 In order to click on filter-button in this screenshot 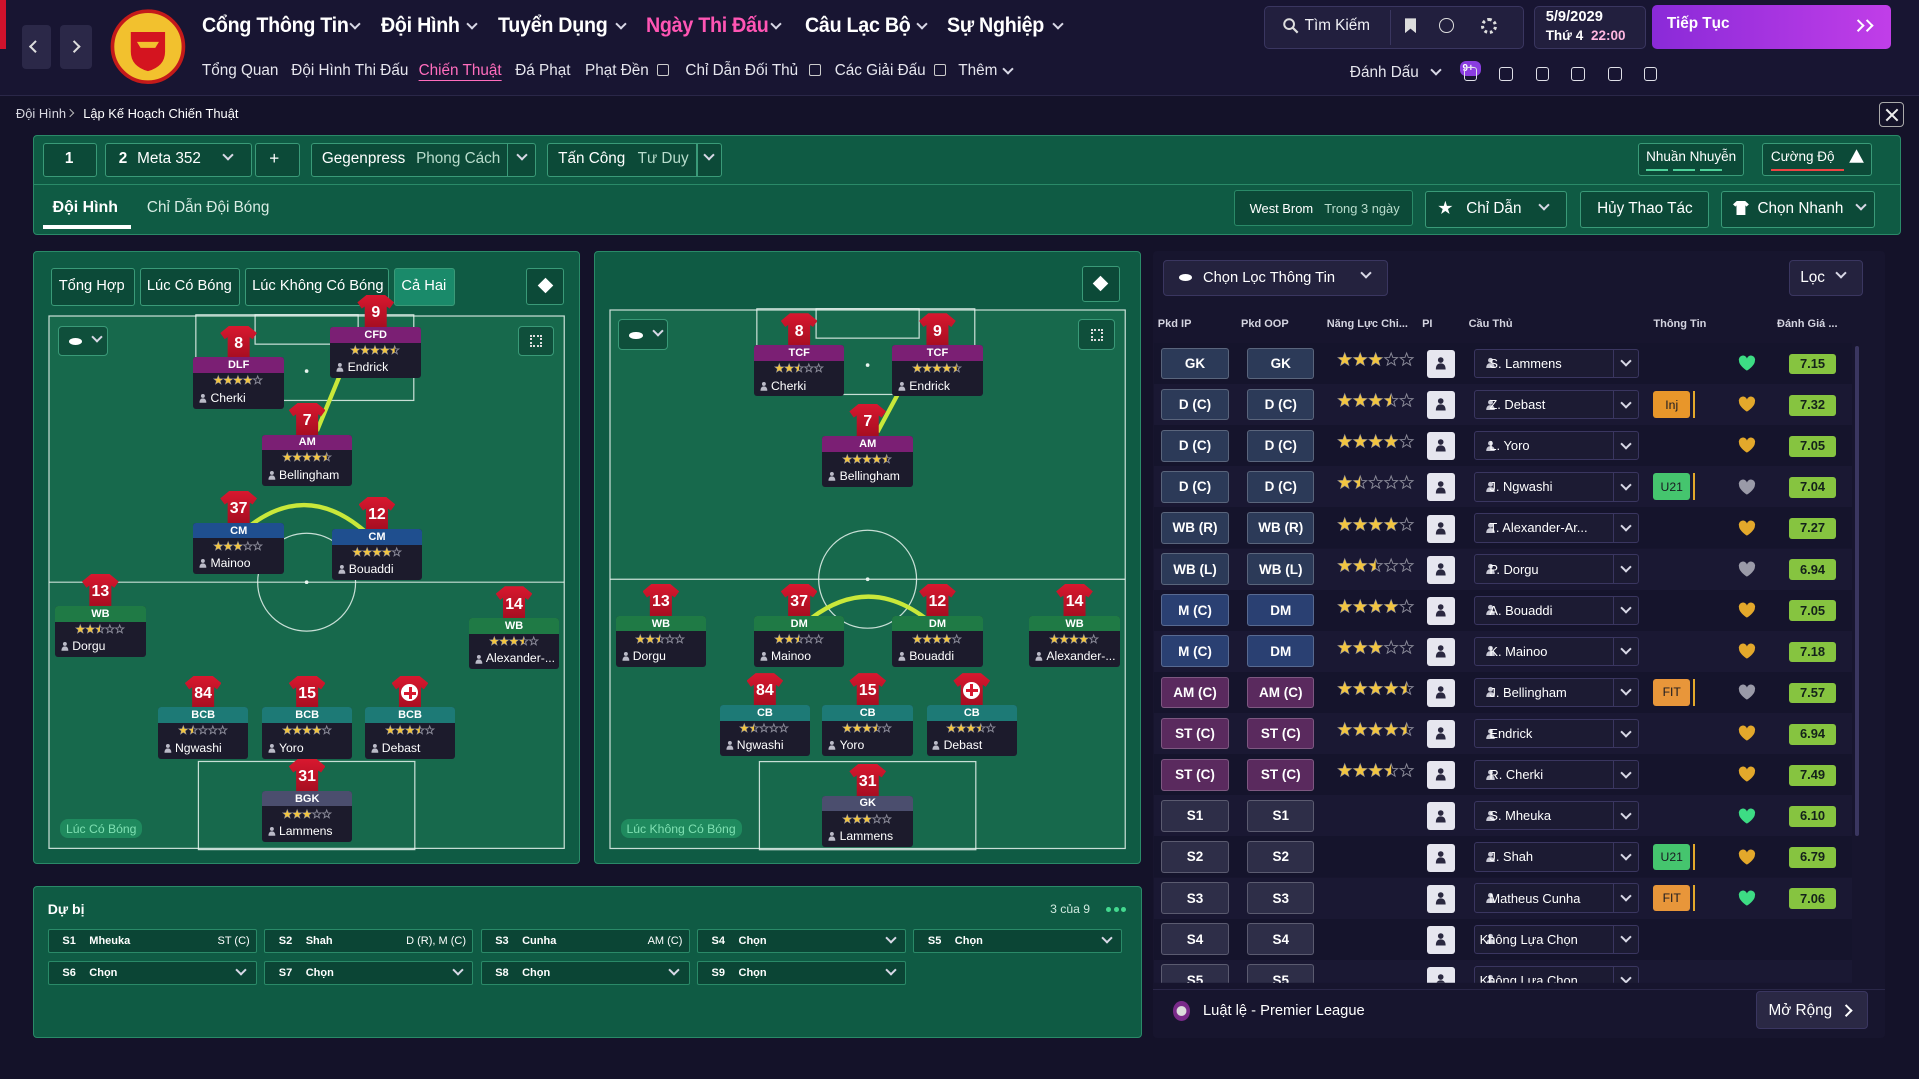, I will do `click(1826, 278)`.